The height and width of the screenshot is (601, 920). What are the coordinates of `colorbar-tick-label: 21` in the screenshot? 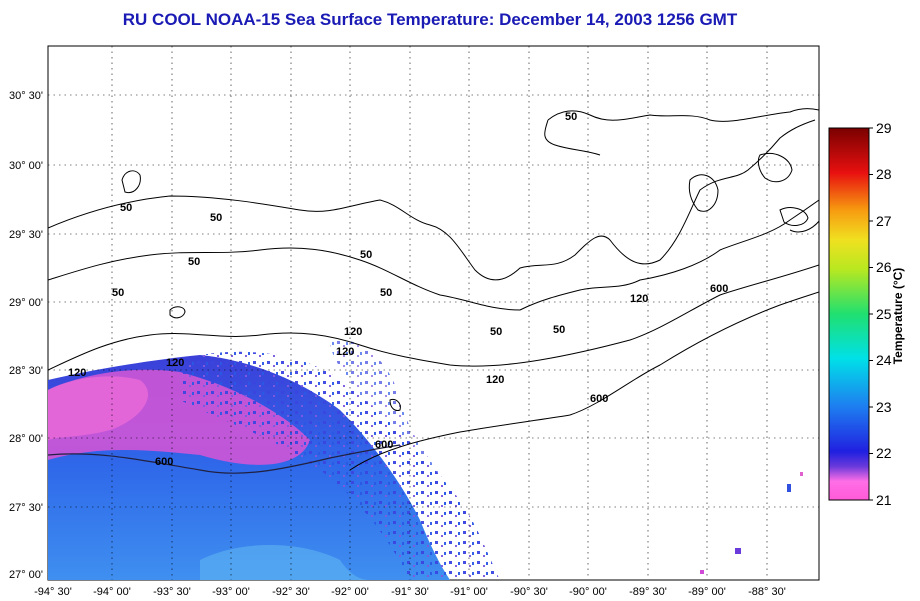 It's located at (884, 500).